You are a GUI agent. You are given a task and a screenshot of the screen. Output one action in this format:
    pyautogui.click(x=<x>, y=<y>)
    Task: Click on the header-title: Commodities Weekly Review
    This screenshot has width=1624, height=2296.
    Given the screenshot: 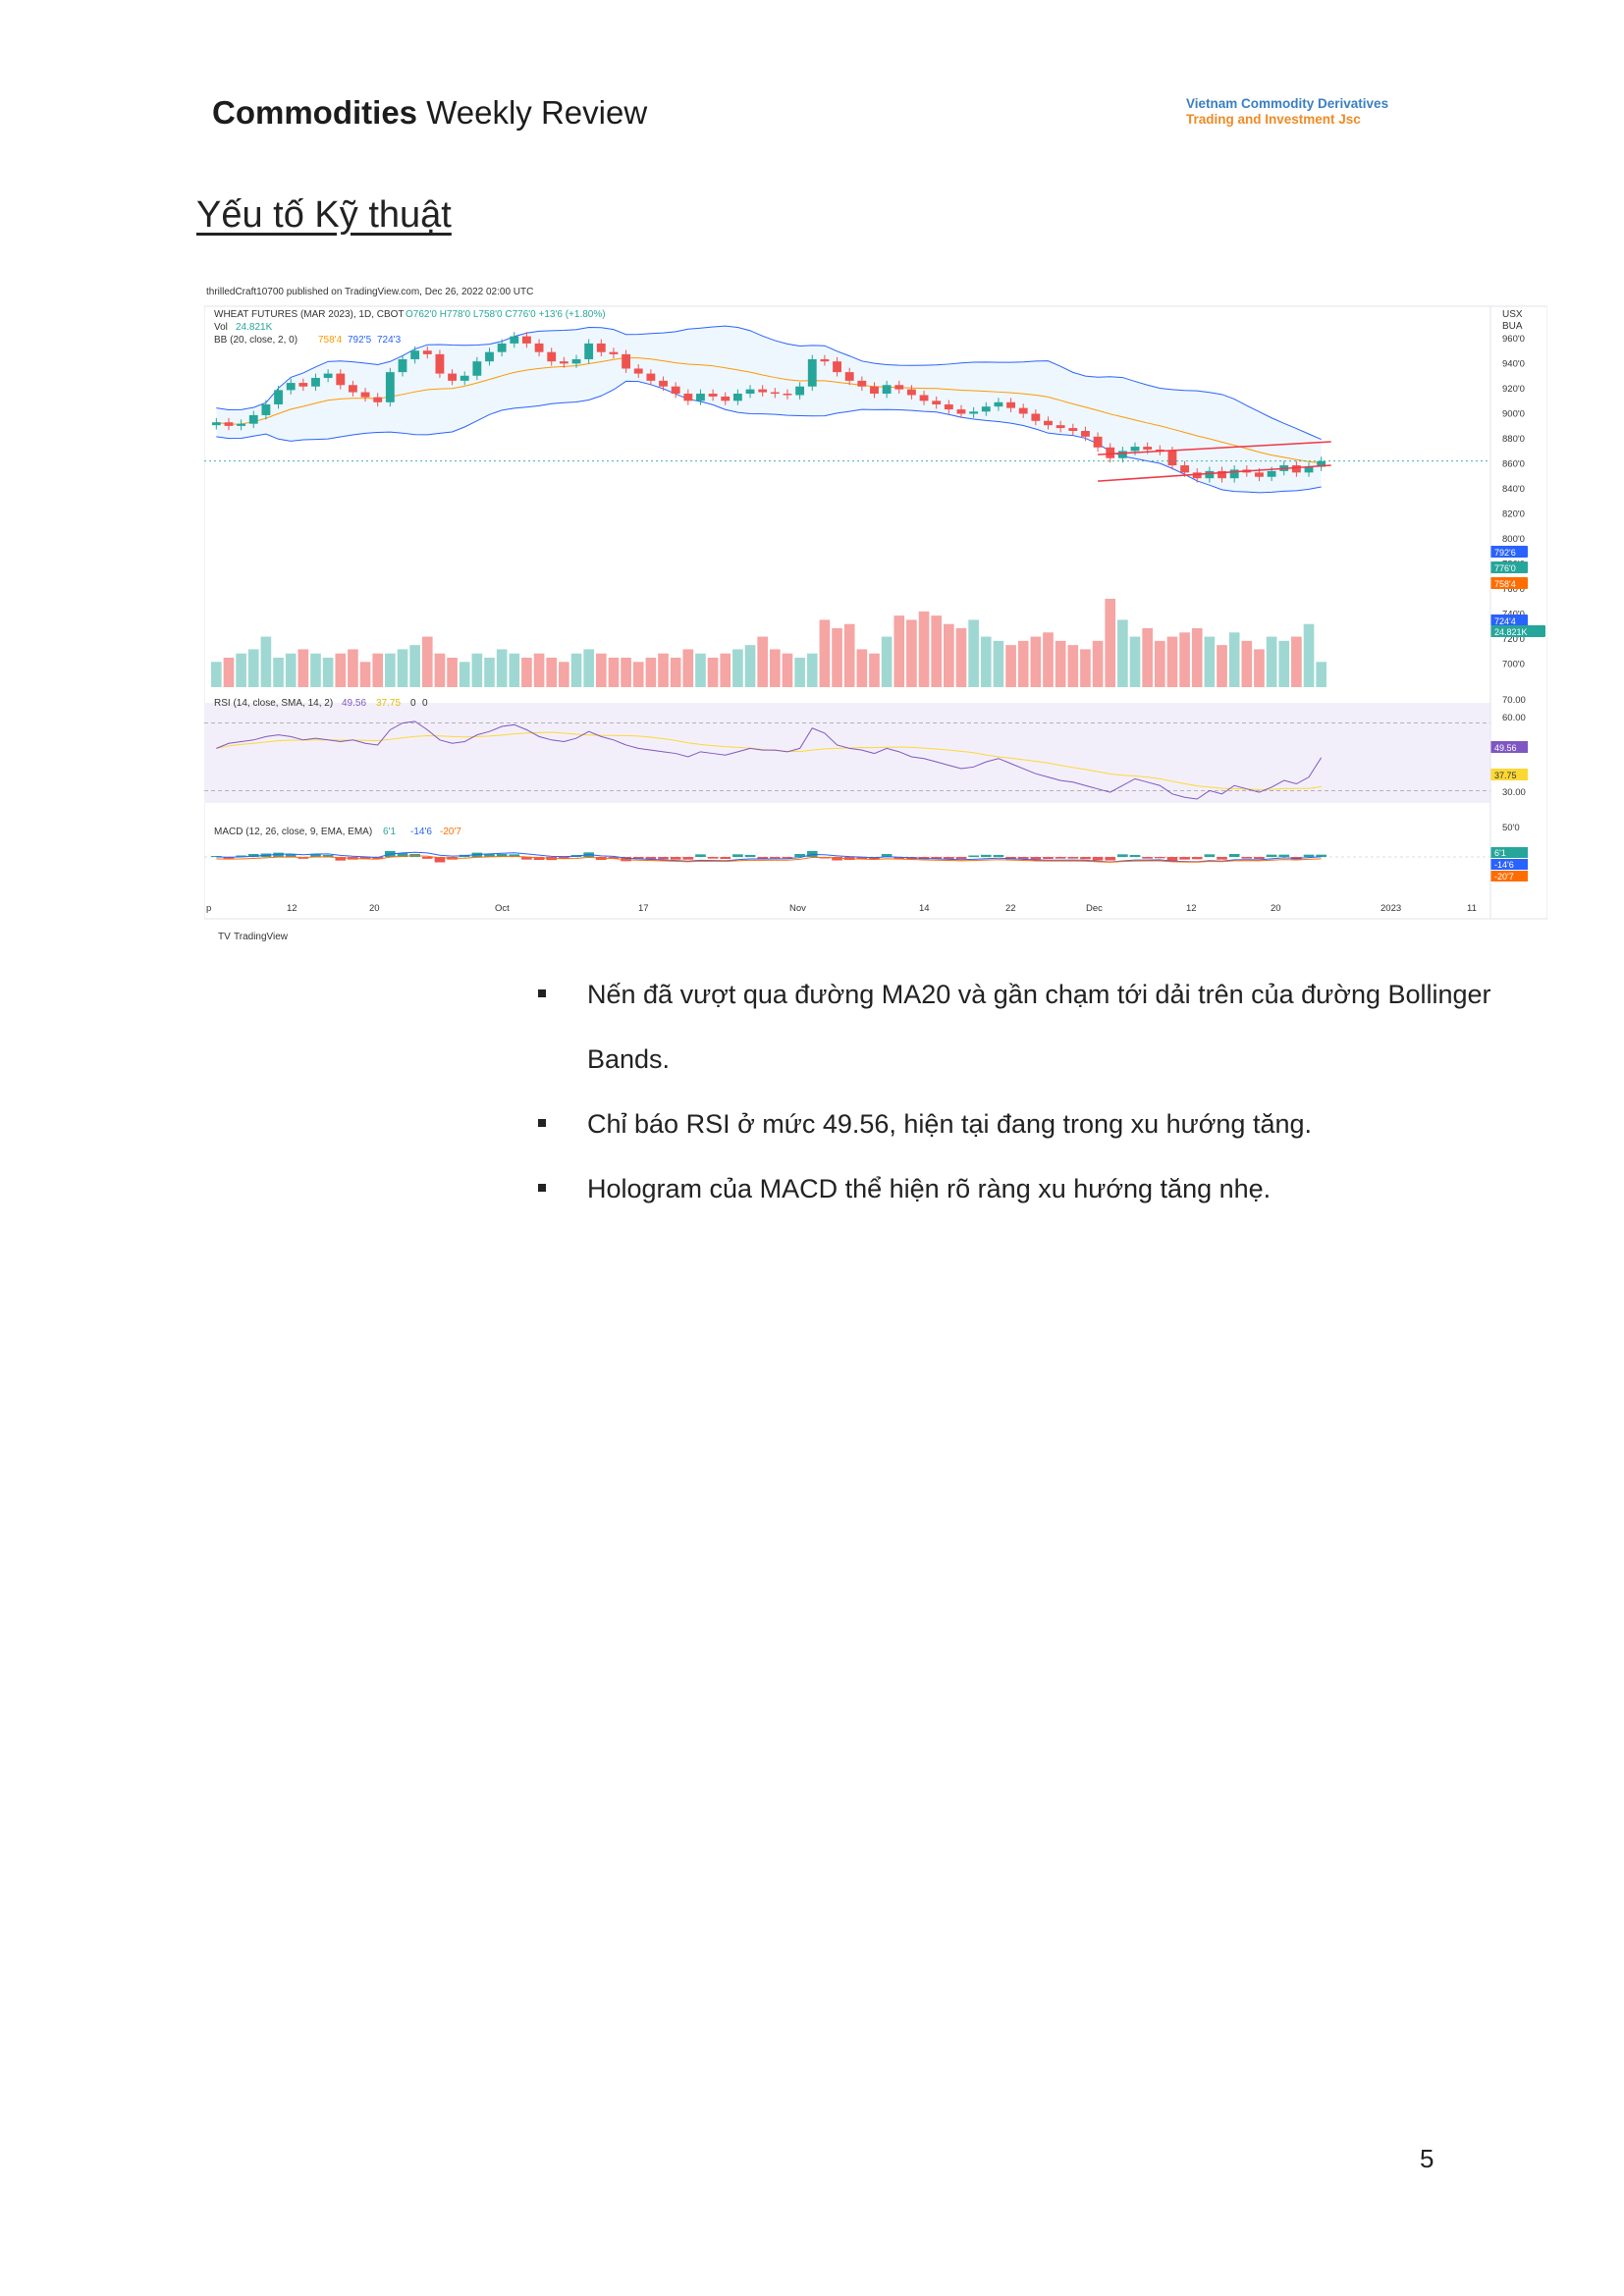 What is the action you would take?
    pyautogui.click(x=429, y=113)
    